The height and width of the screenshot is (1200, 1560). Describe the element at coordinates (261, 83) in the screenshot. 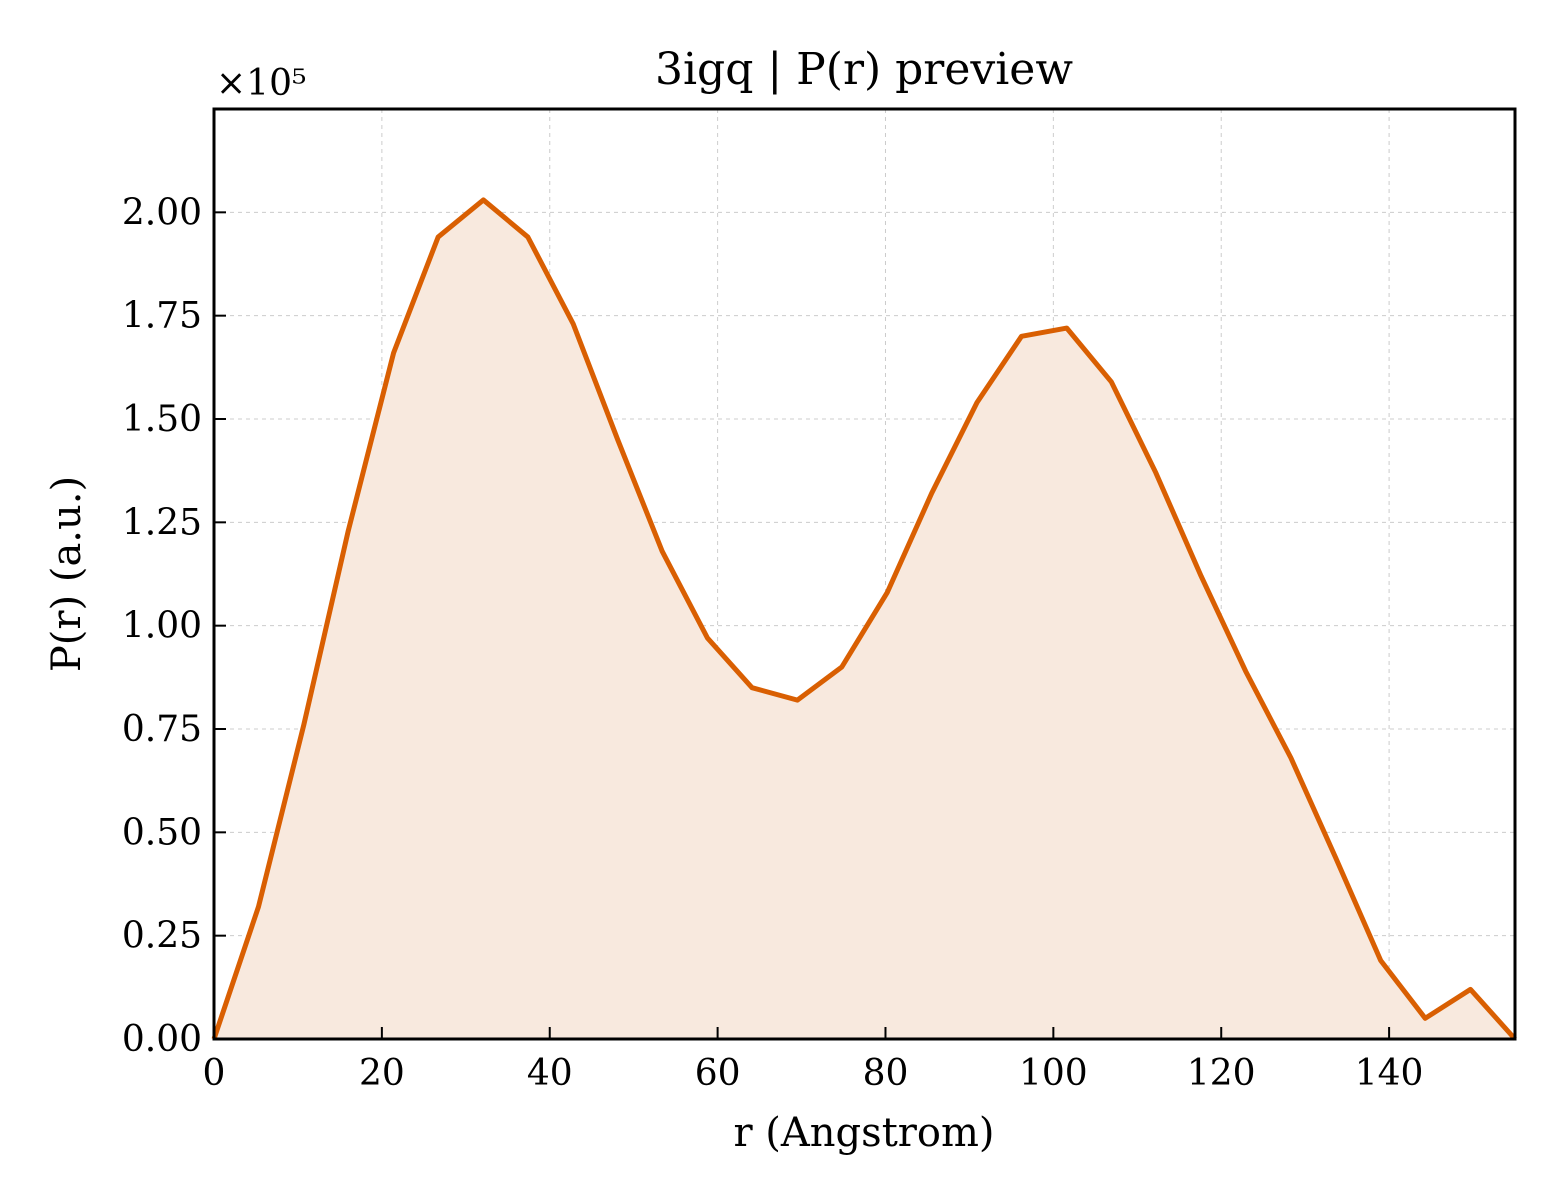

I see `y-offset-label: ×10⁵` at that location.